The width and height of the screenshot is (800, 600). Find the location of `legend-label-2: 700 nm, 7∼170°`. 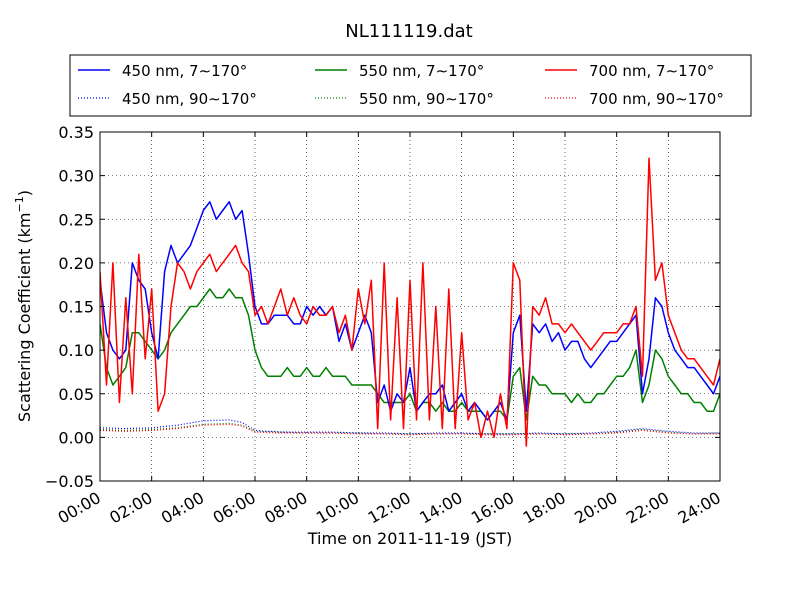

legend-label-2: 700 nm, 7∼170° is located at coordinates (651, 71).